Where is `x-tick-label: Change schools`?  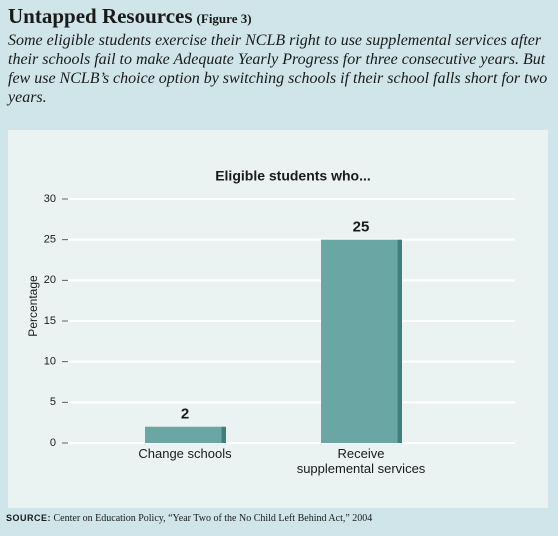
x-tick-label: Change schools is located at coordinates (185, 453).